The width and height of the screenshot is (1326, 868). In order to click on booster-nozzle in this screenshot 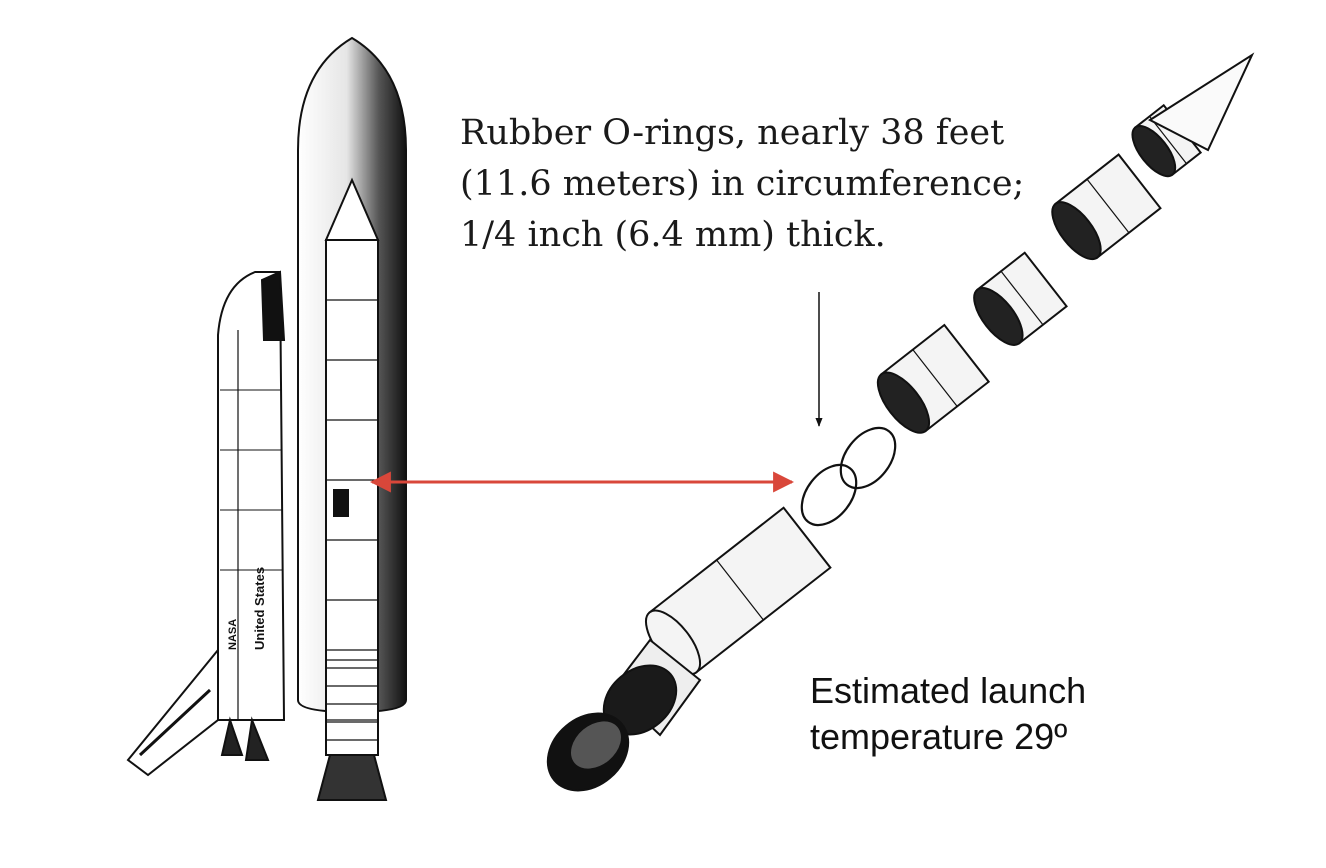, I will do `click(624, 715)`.